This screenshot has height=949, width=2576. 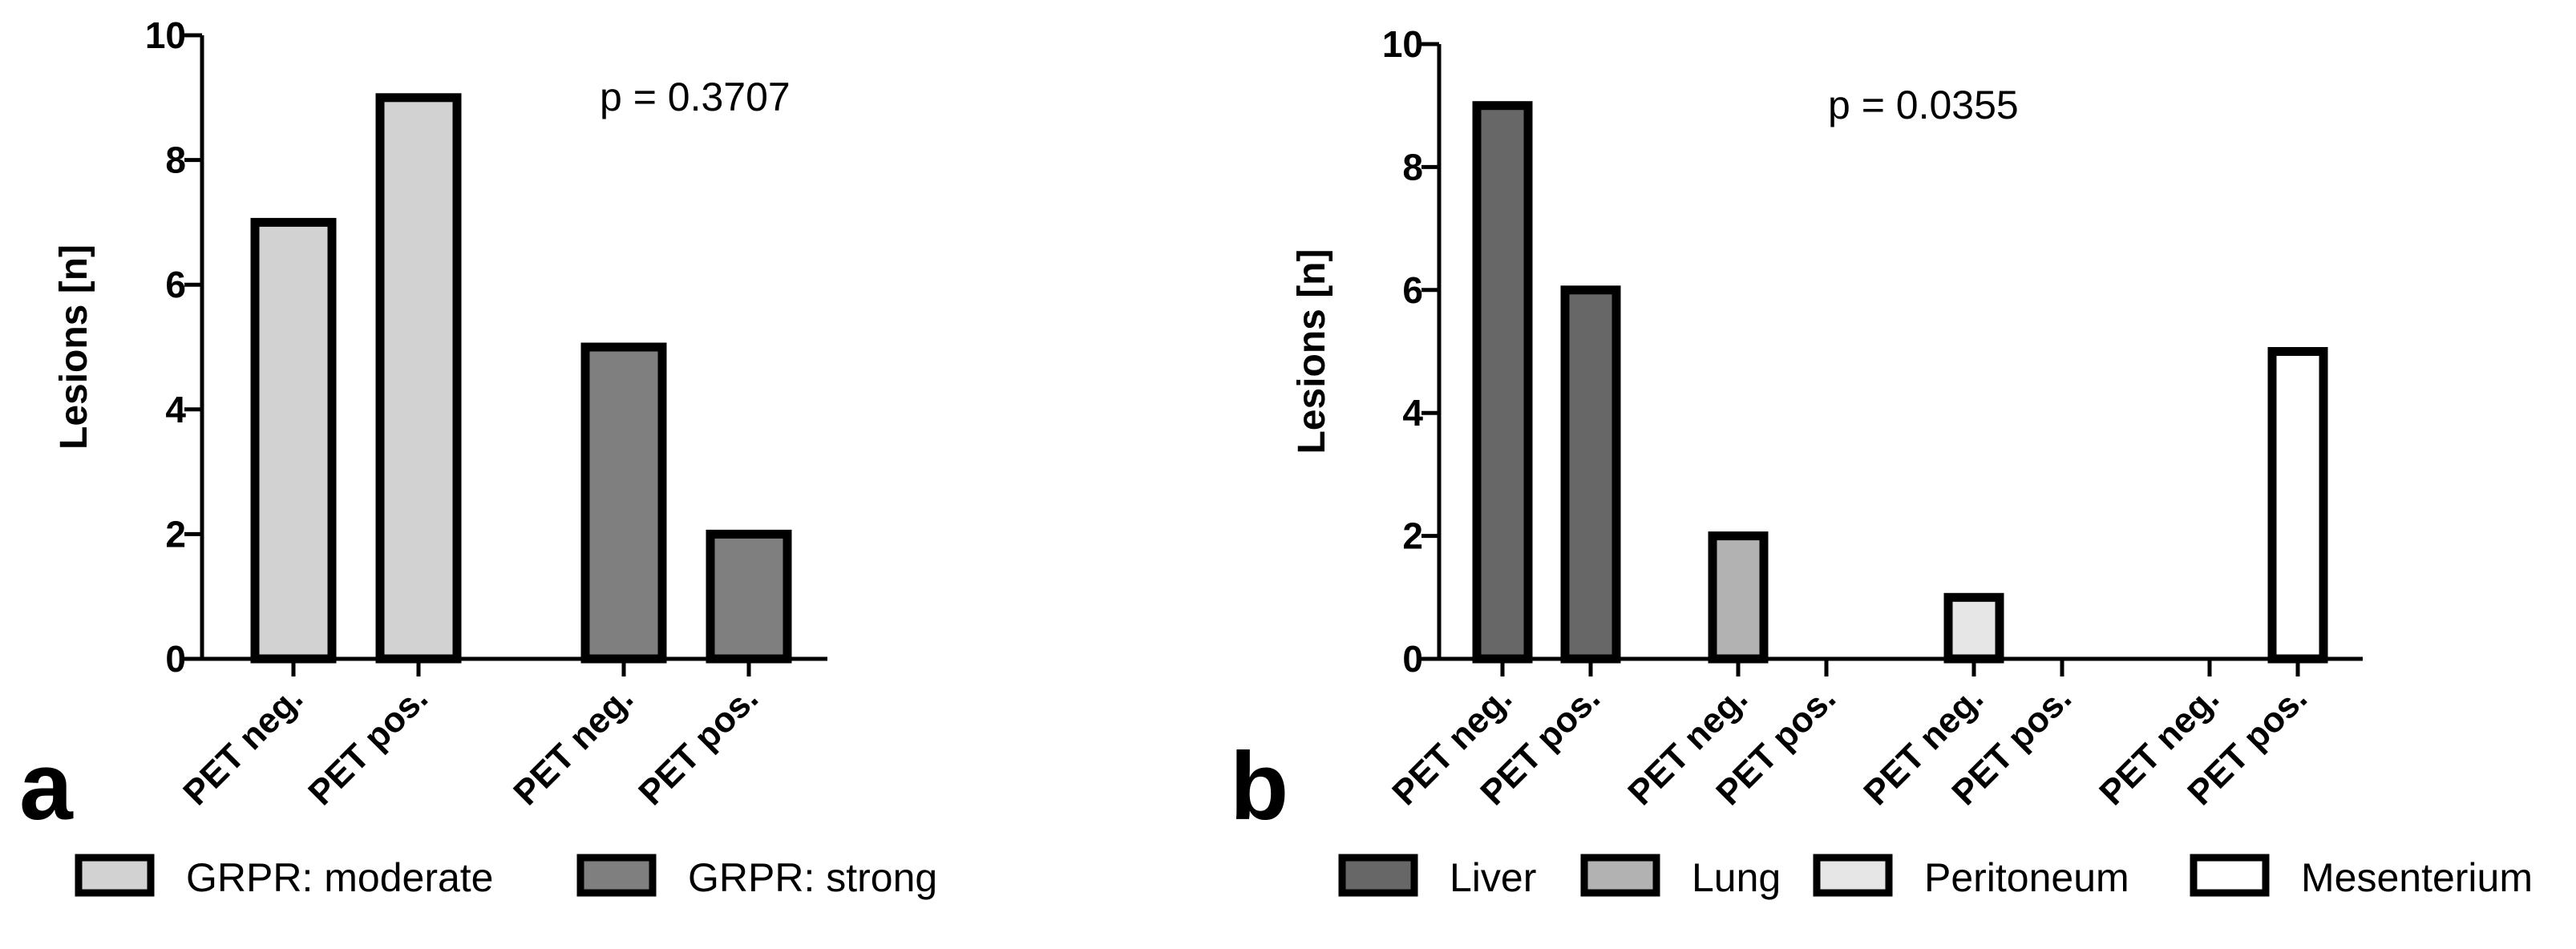 What do you see at coordinates (616, 875) in the screenshot?
I see `legend-swatch-grpr-strong` at bounding box center [616, 875].